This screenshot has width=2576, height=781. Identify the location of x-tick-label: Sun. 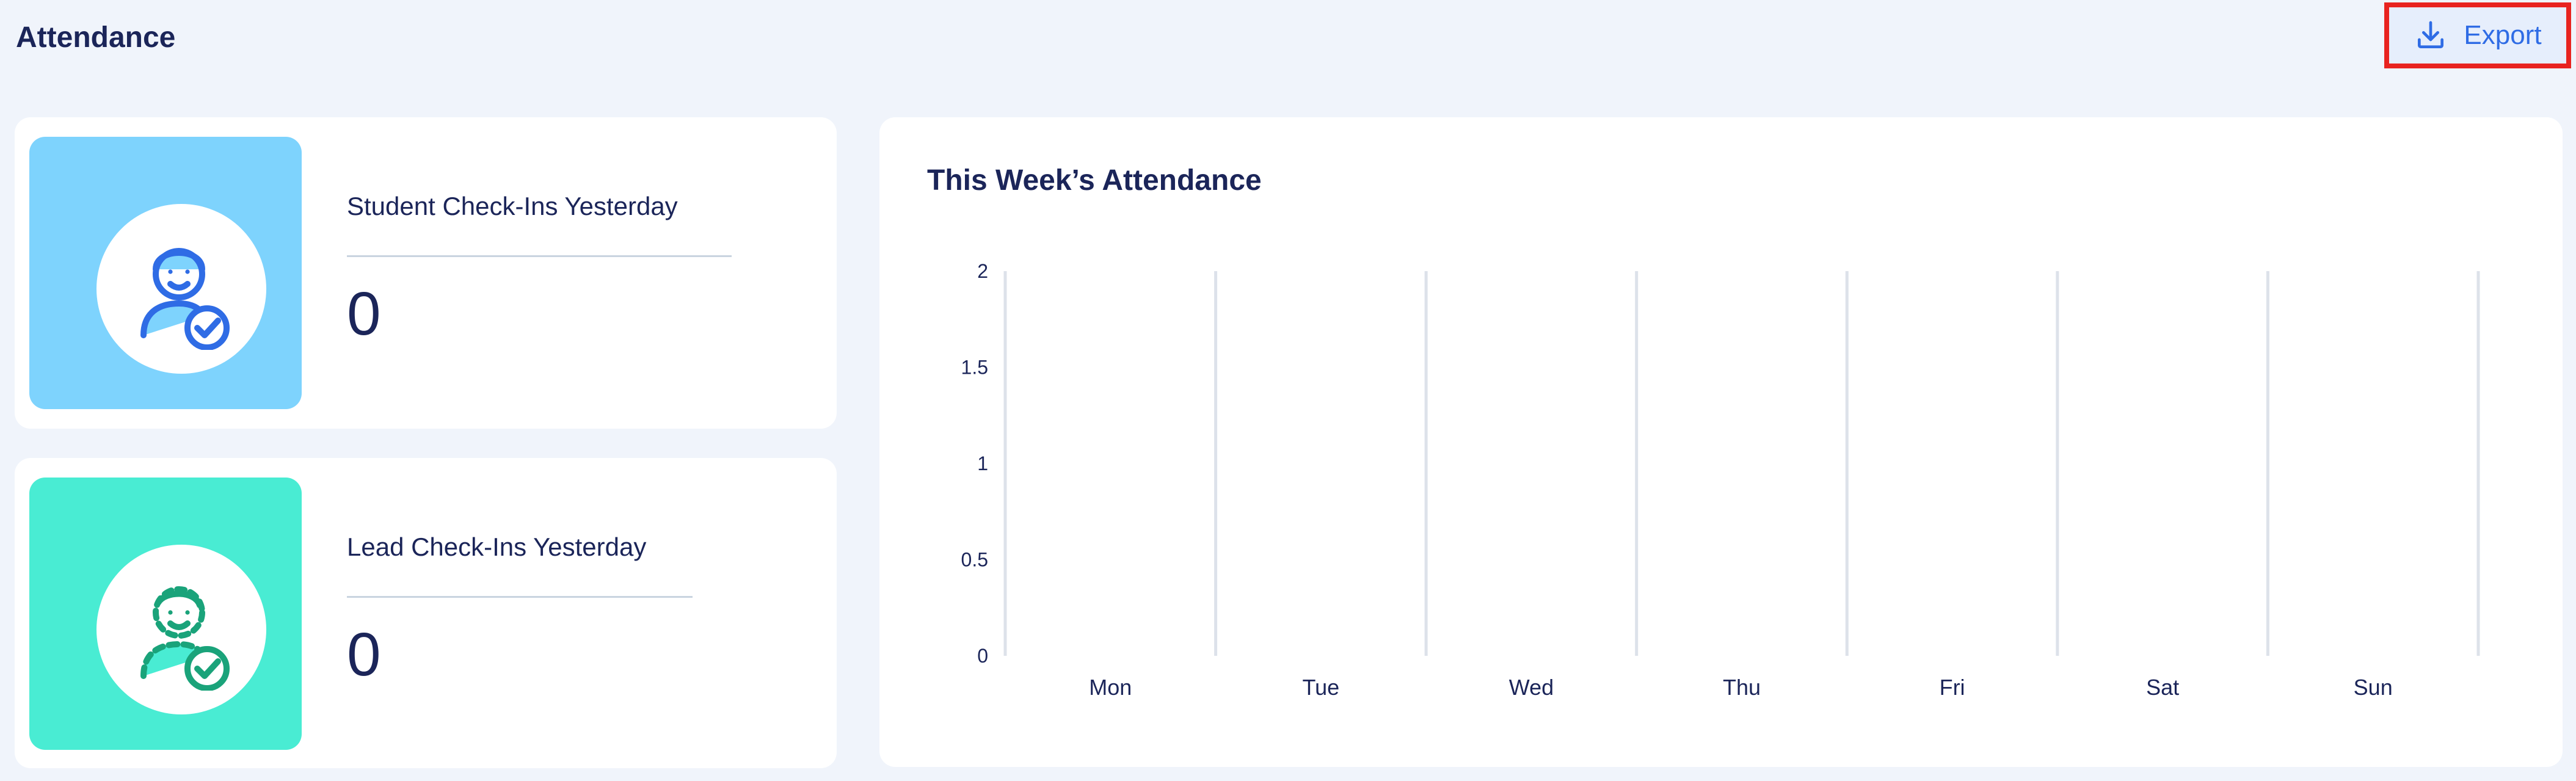
(2373, 687).